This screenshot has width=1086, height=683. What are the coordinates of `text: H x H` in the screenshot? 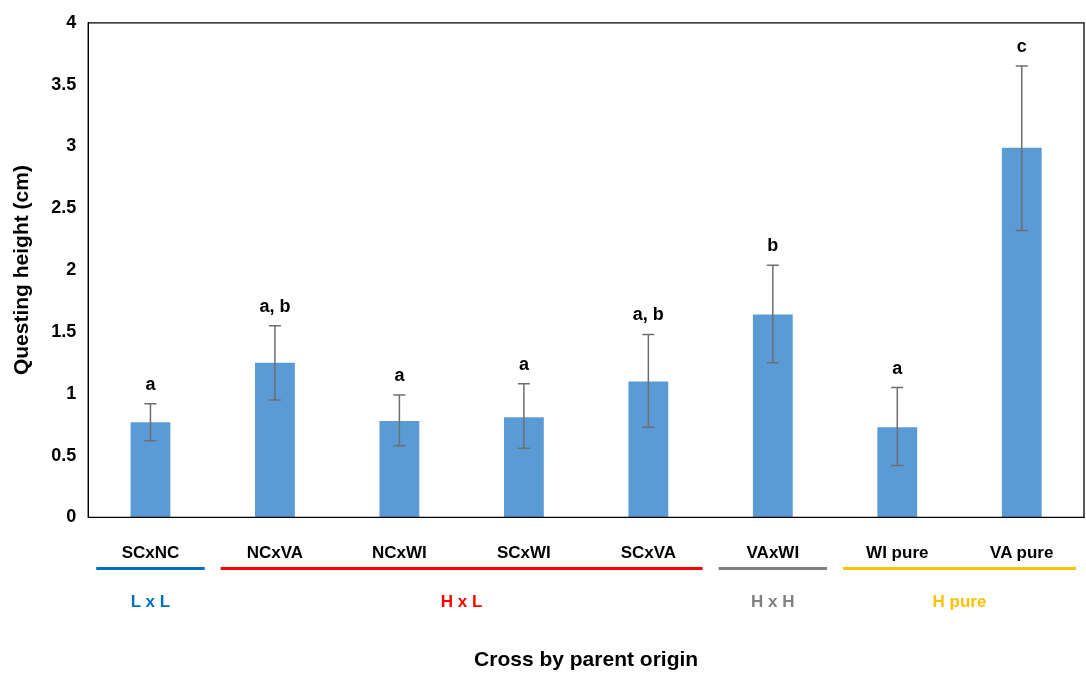 It's located at (773, 602).